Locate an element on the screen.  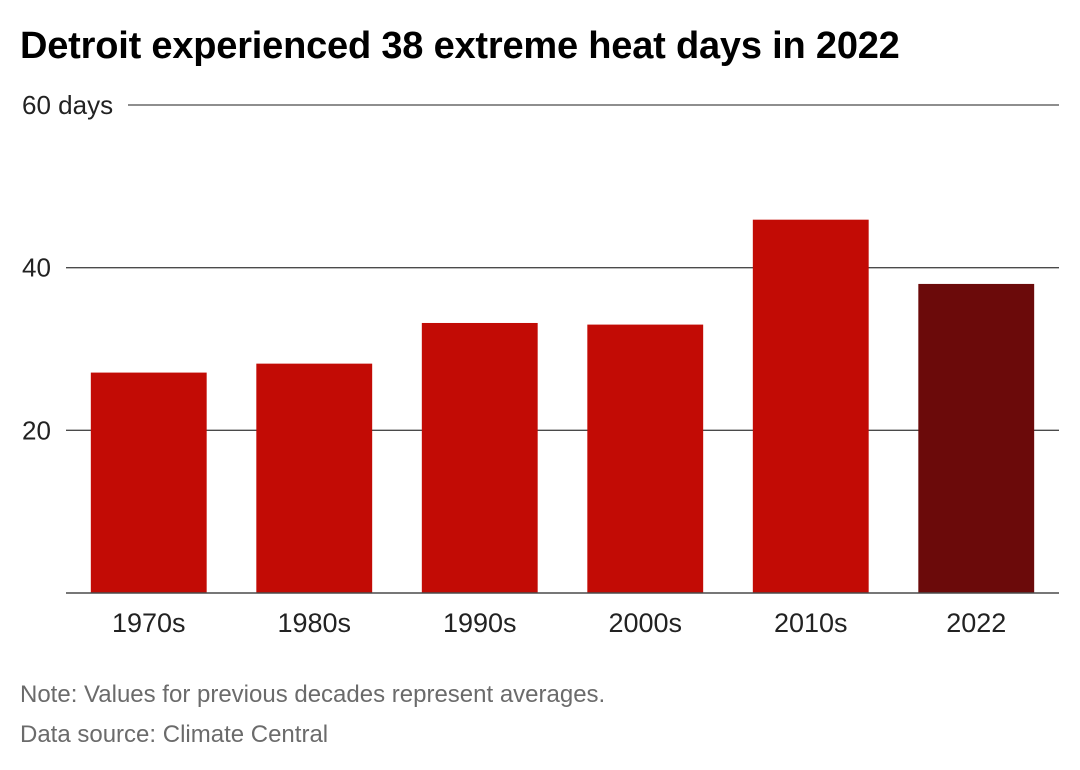
x-axis: 1970s 1980s 1990s 2000s 2010s 2022 is located at coordinates (562, 615).